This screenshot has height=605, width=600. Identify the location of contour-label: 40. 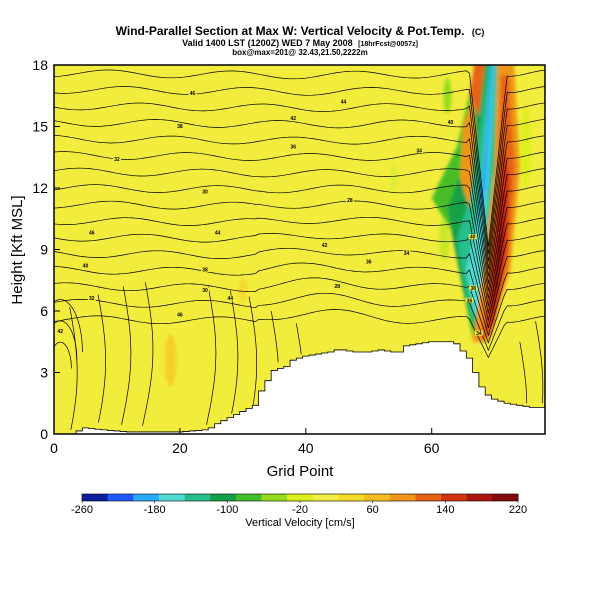
(473, 238).